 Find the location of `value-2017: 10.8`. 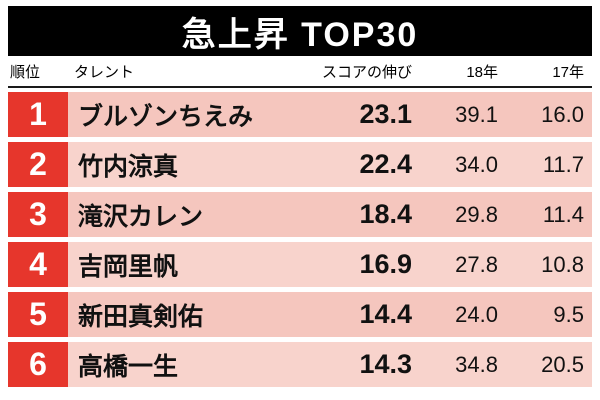

value-2017: 10.8 is located at coordinates (548, 264).